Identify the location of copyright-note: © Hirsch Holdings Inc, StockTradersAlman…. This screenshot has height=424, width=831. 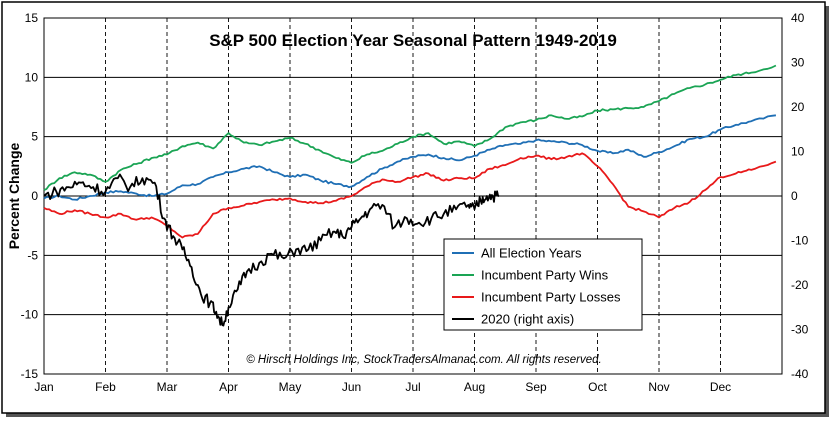
(424, 360).